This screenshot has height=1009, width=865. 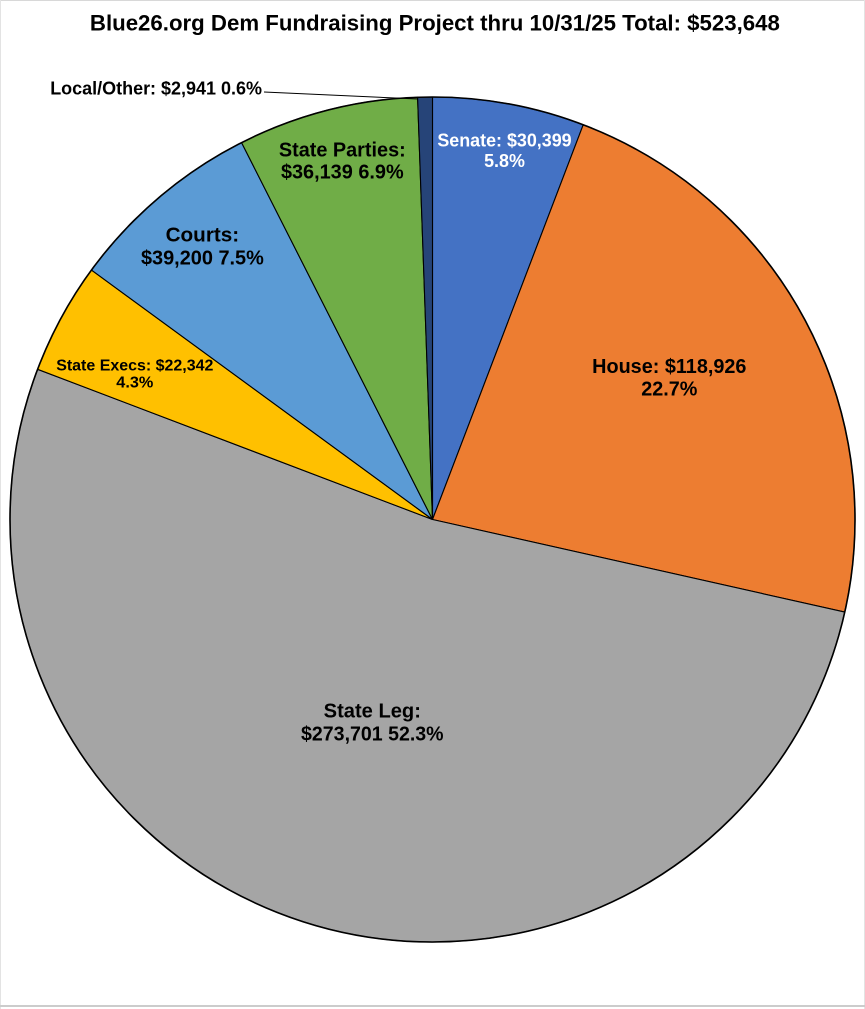 I want to click on svg-text: 22.7%, so click(x=669, y=389).